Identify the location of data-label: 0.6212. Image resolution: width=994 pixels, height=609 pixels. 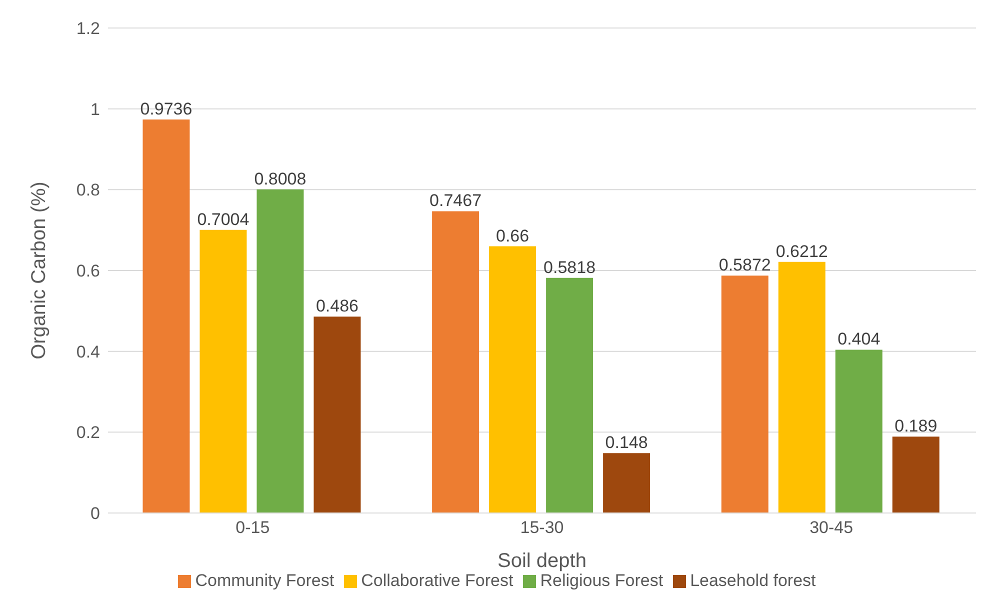
(802, 251).